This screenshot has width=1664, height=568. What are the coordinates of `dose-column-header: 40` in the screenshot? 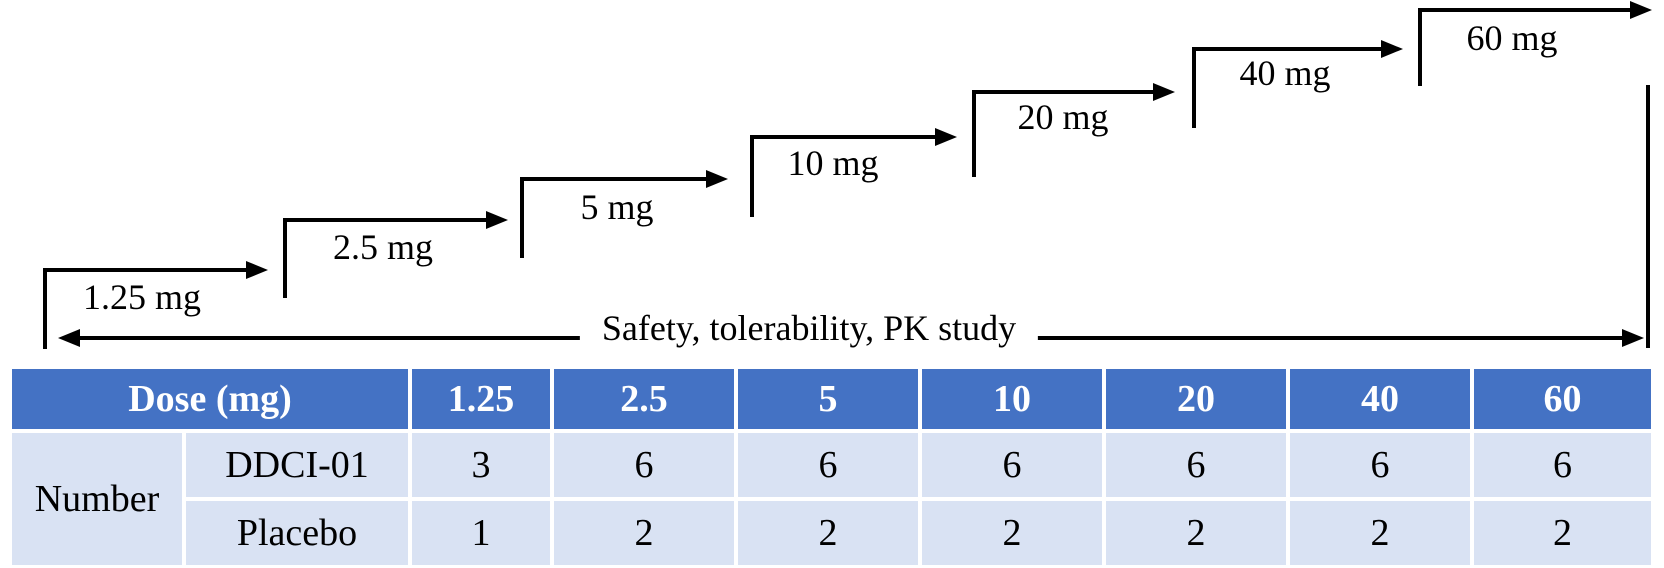 It's located at (1380, 399).